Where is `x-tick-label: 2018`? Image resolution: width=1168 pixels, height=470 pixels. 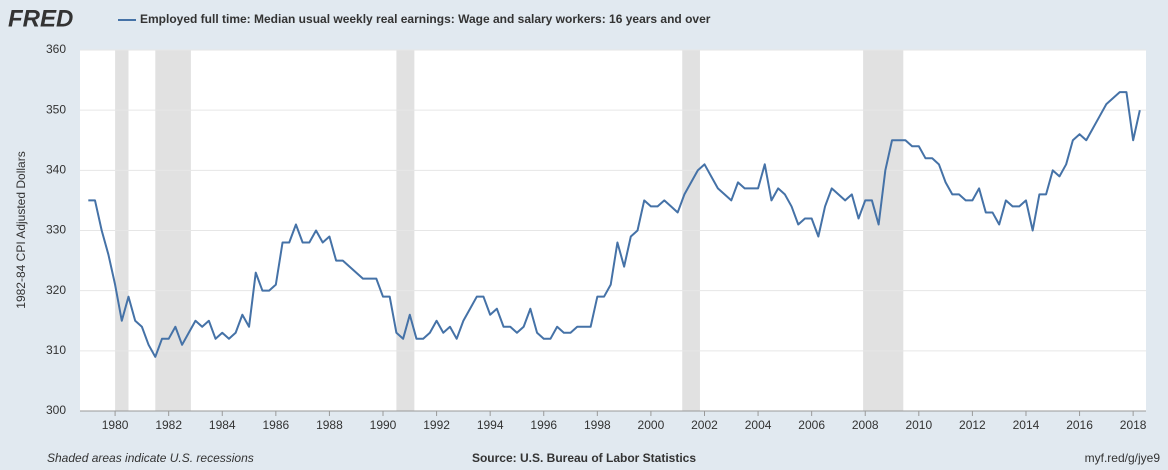 x-tick-label: 2018 is located at coordinates (1133, 425).